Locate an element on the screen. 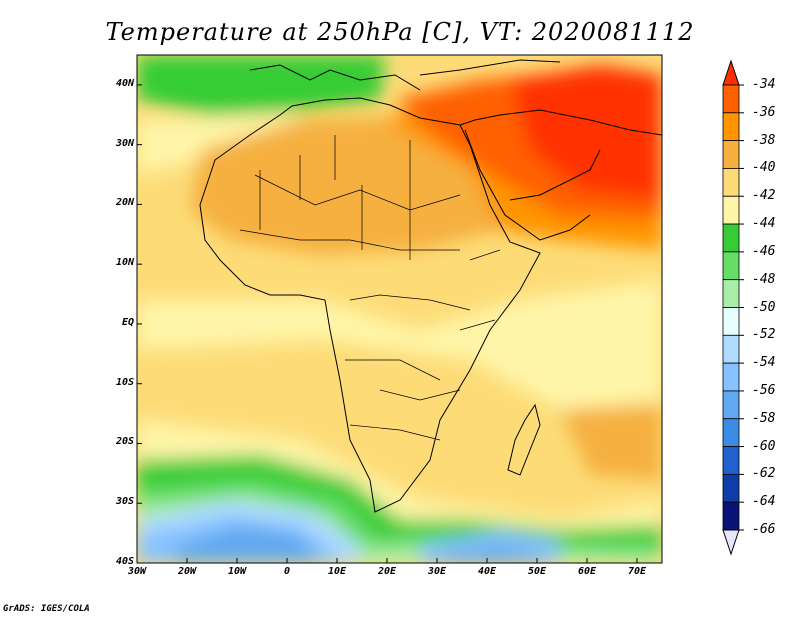  colorbar-label: -46 is located at coordinates (764, 251).